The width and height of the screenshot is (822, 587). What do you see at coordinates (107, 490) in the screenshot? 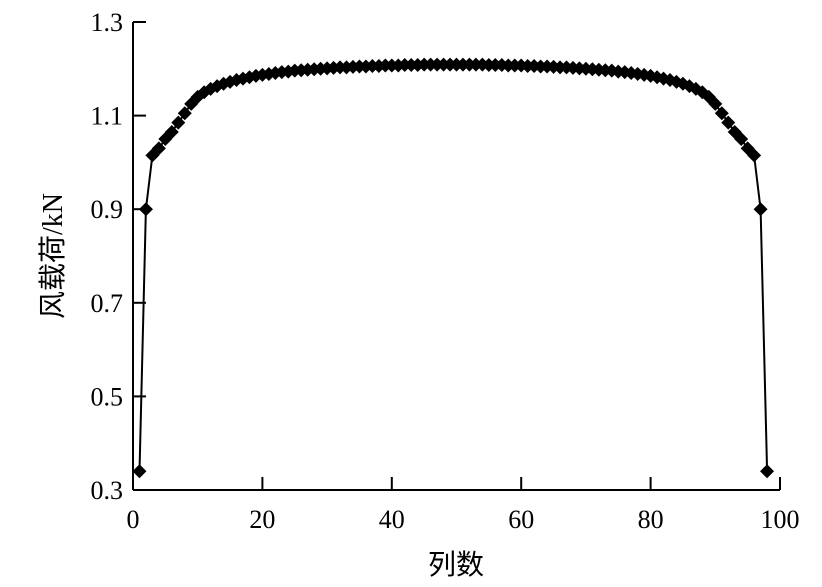
I see `y-tick-label: 0.3` at bounding box center [107, 490].